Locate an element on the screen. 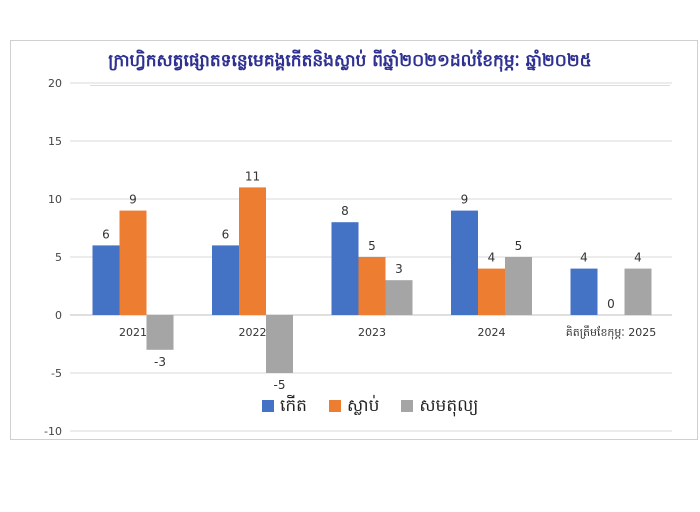  x-tick-label: 2022 is located at coordinates (253, 332).